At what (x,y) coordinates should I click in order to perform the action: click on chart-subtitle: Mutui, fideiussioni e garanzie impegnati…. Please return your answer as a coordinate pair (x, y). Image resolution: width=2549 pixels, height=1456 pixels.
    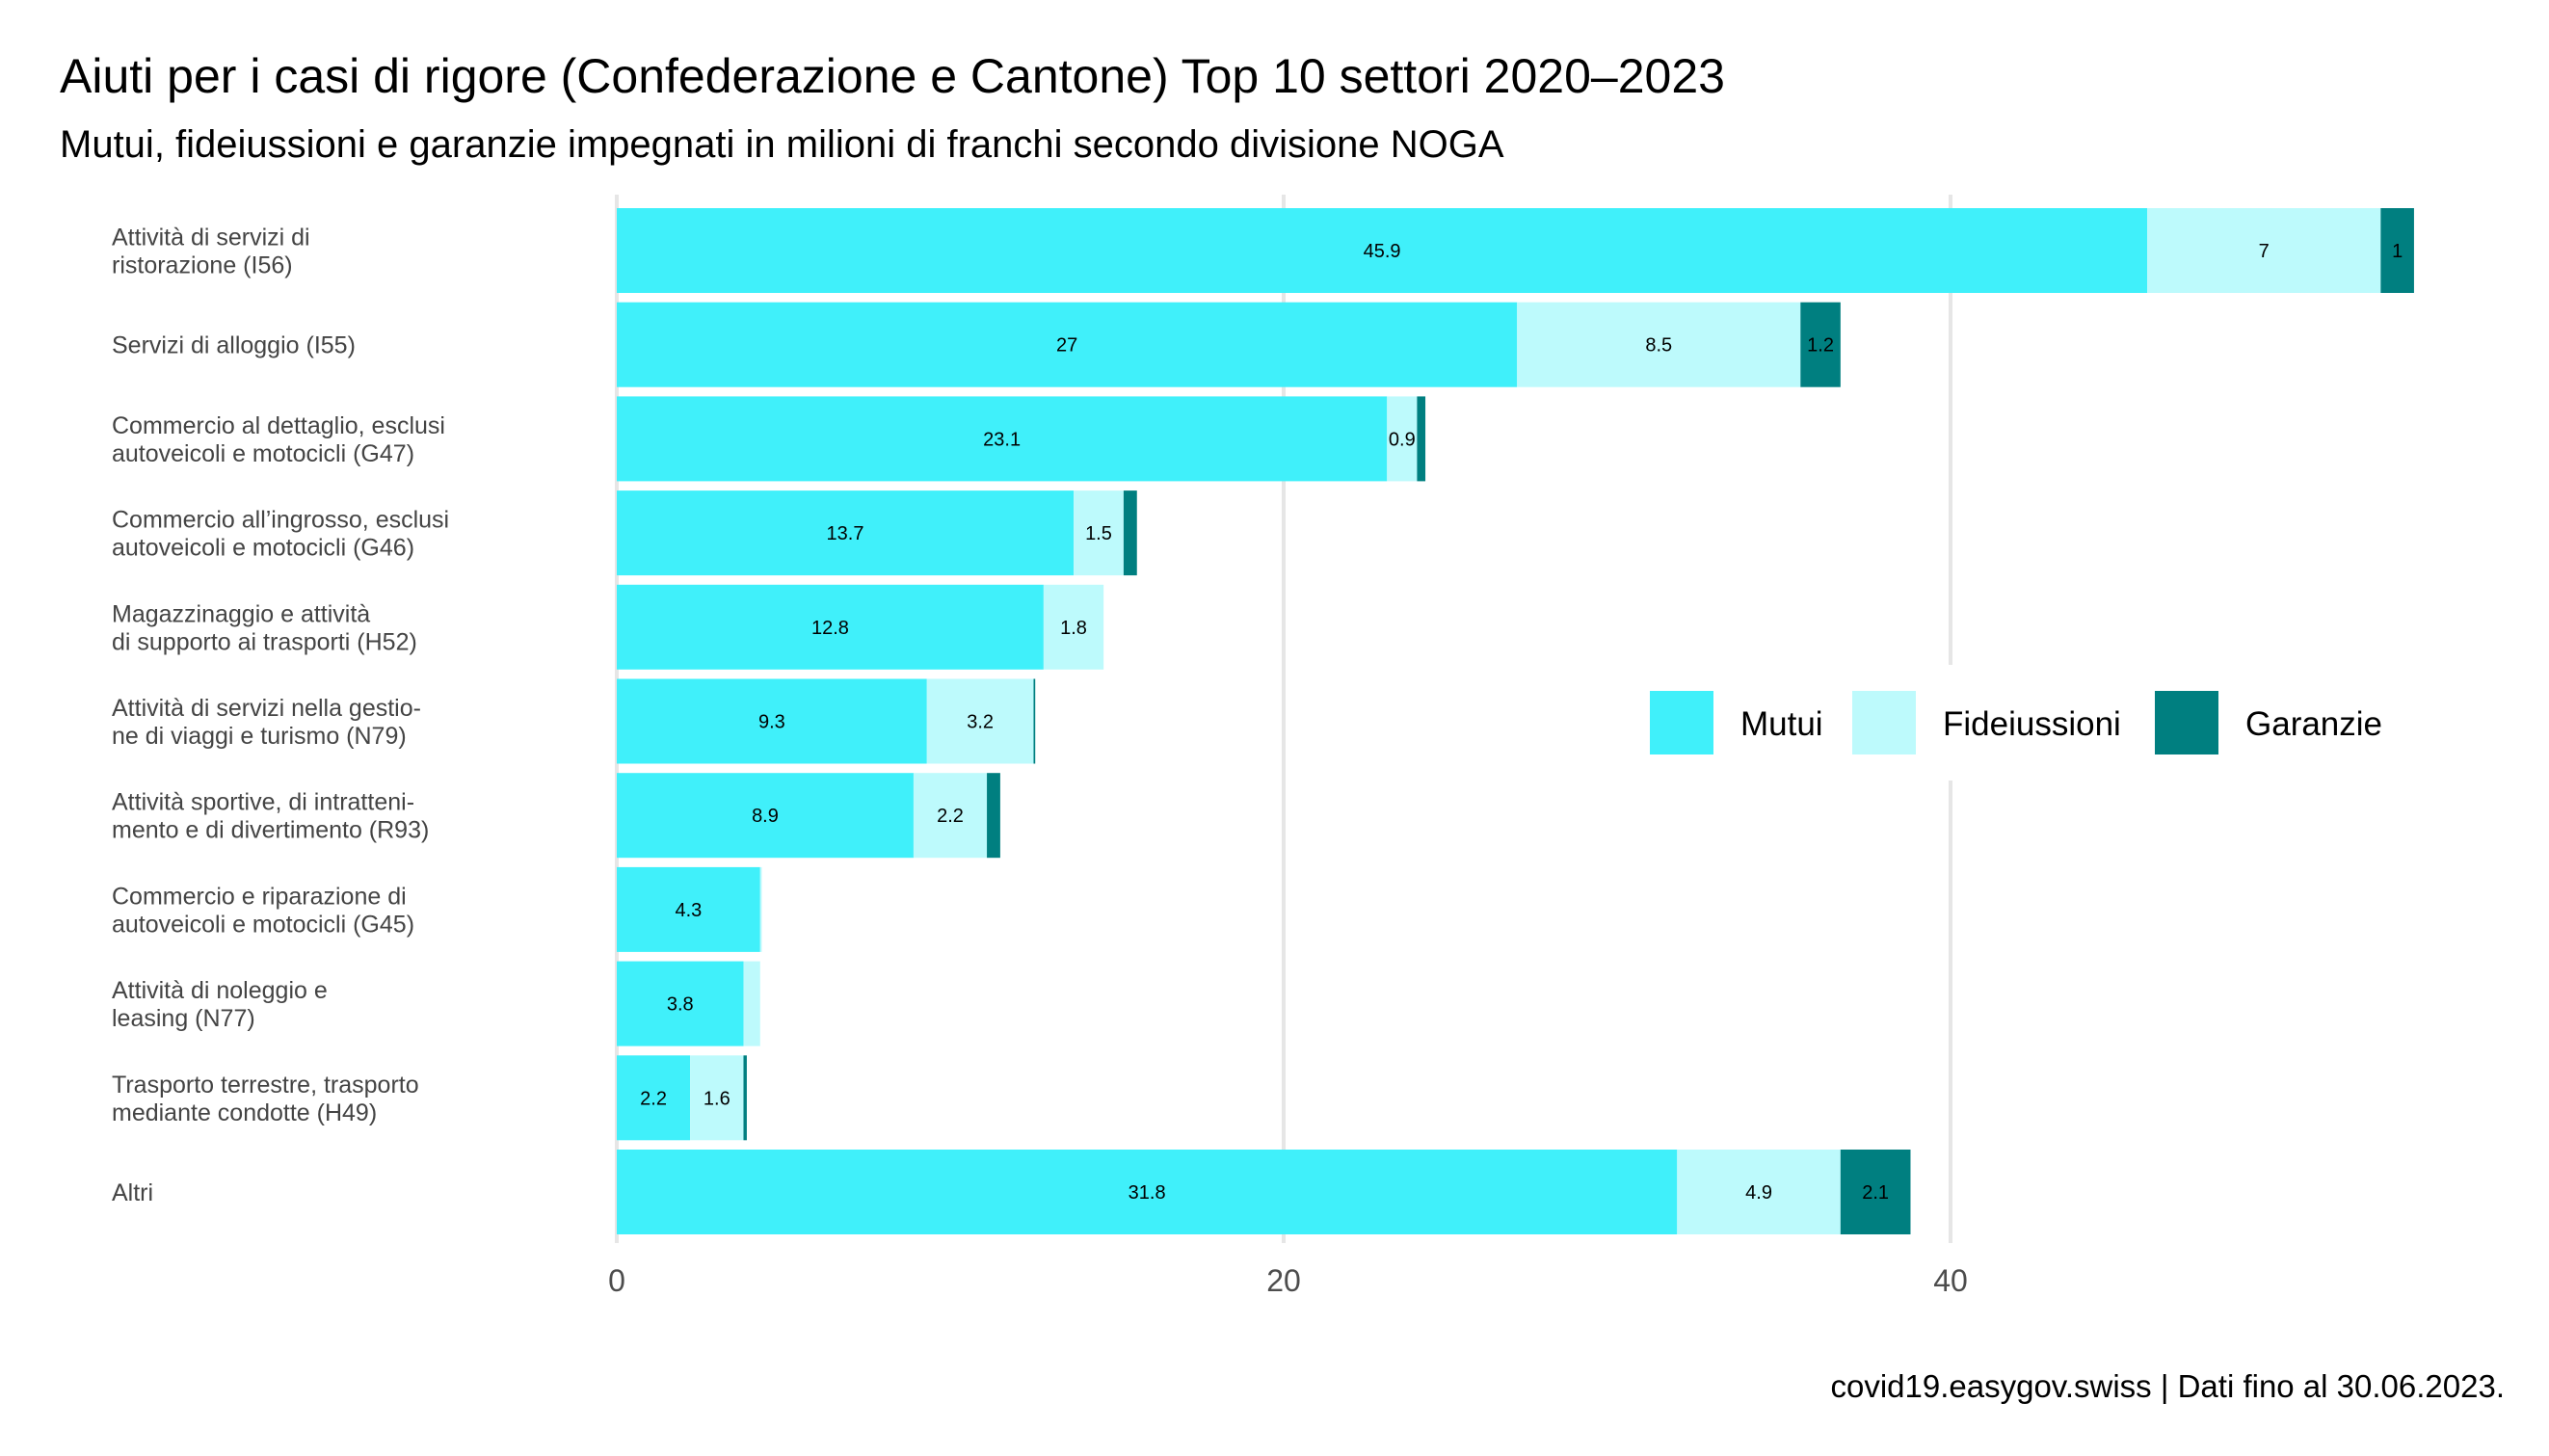
    Looking at the image, I should click on (782, 144).